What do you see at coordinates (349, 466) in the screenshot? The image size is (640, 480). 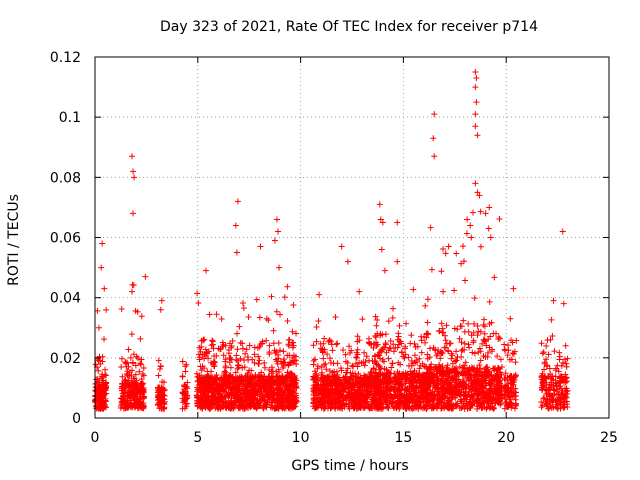 I see `x-axis-label: GPS time / hours` at bounding box center [349, 466].